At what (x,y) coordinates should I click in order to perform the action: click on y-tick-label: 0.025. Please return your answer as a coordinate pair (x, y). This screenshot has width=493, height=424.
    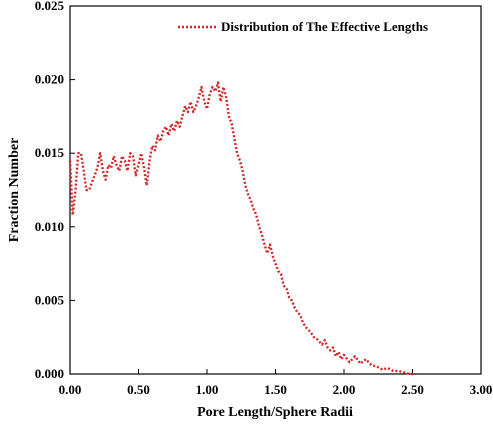
    Looking at the image, I should click on (50, 6).